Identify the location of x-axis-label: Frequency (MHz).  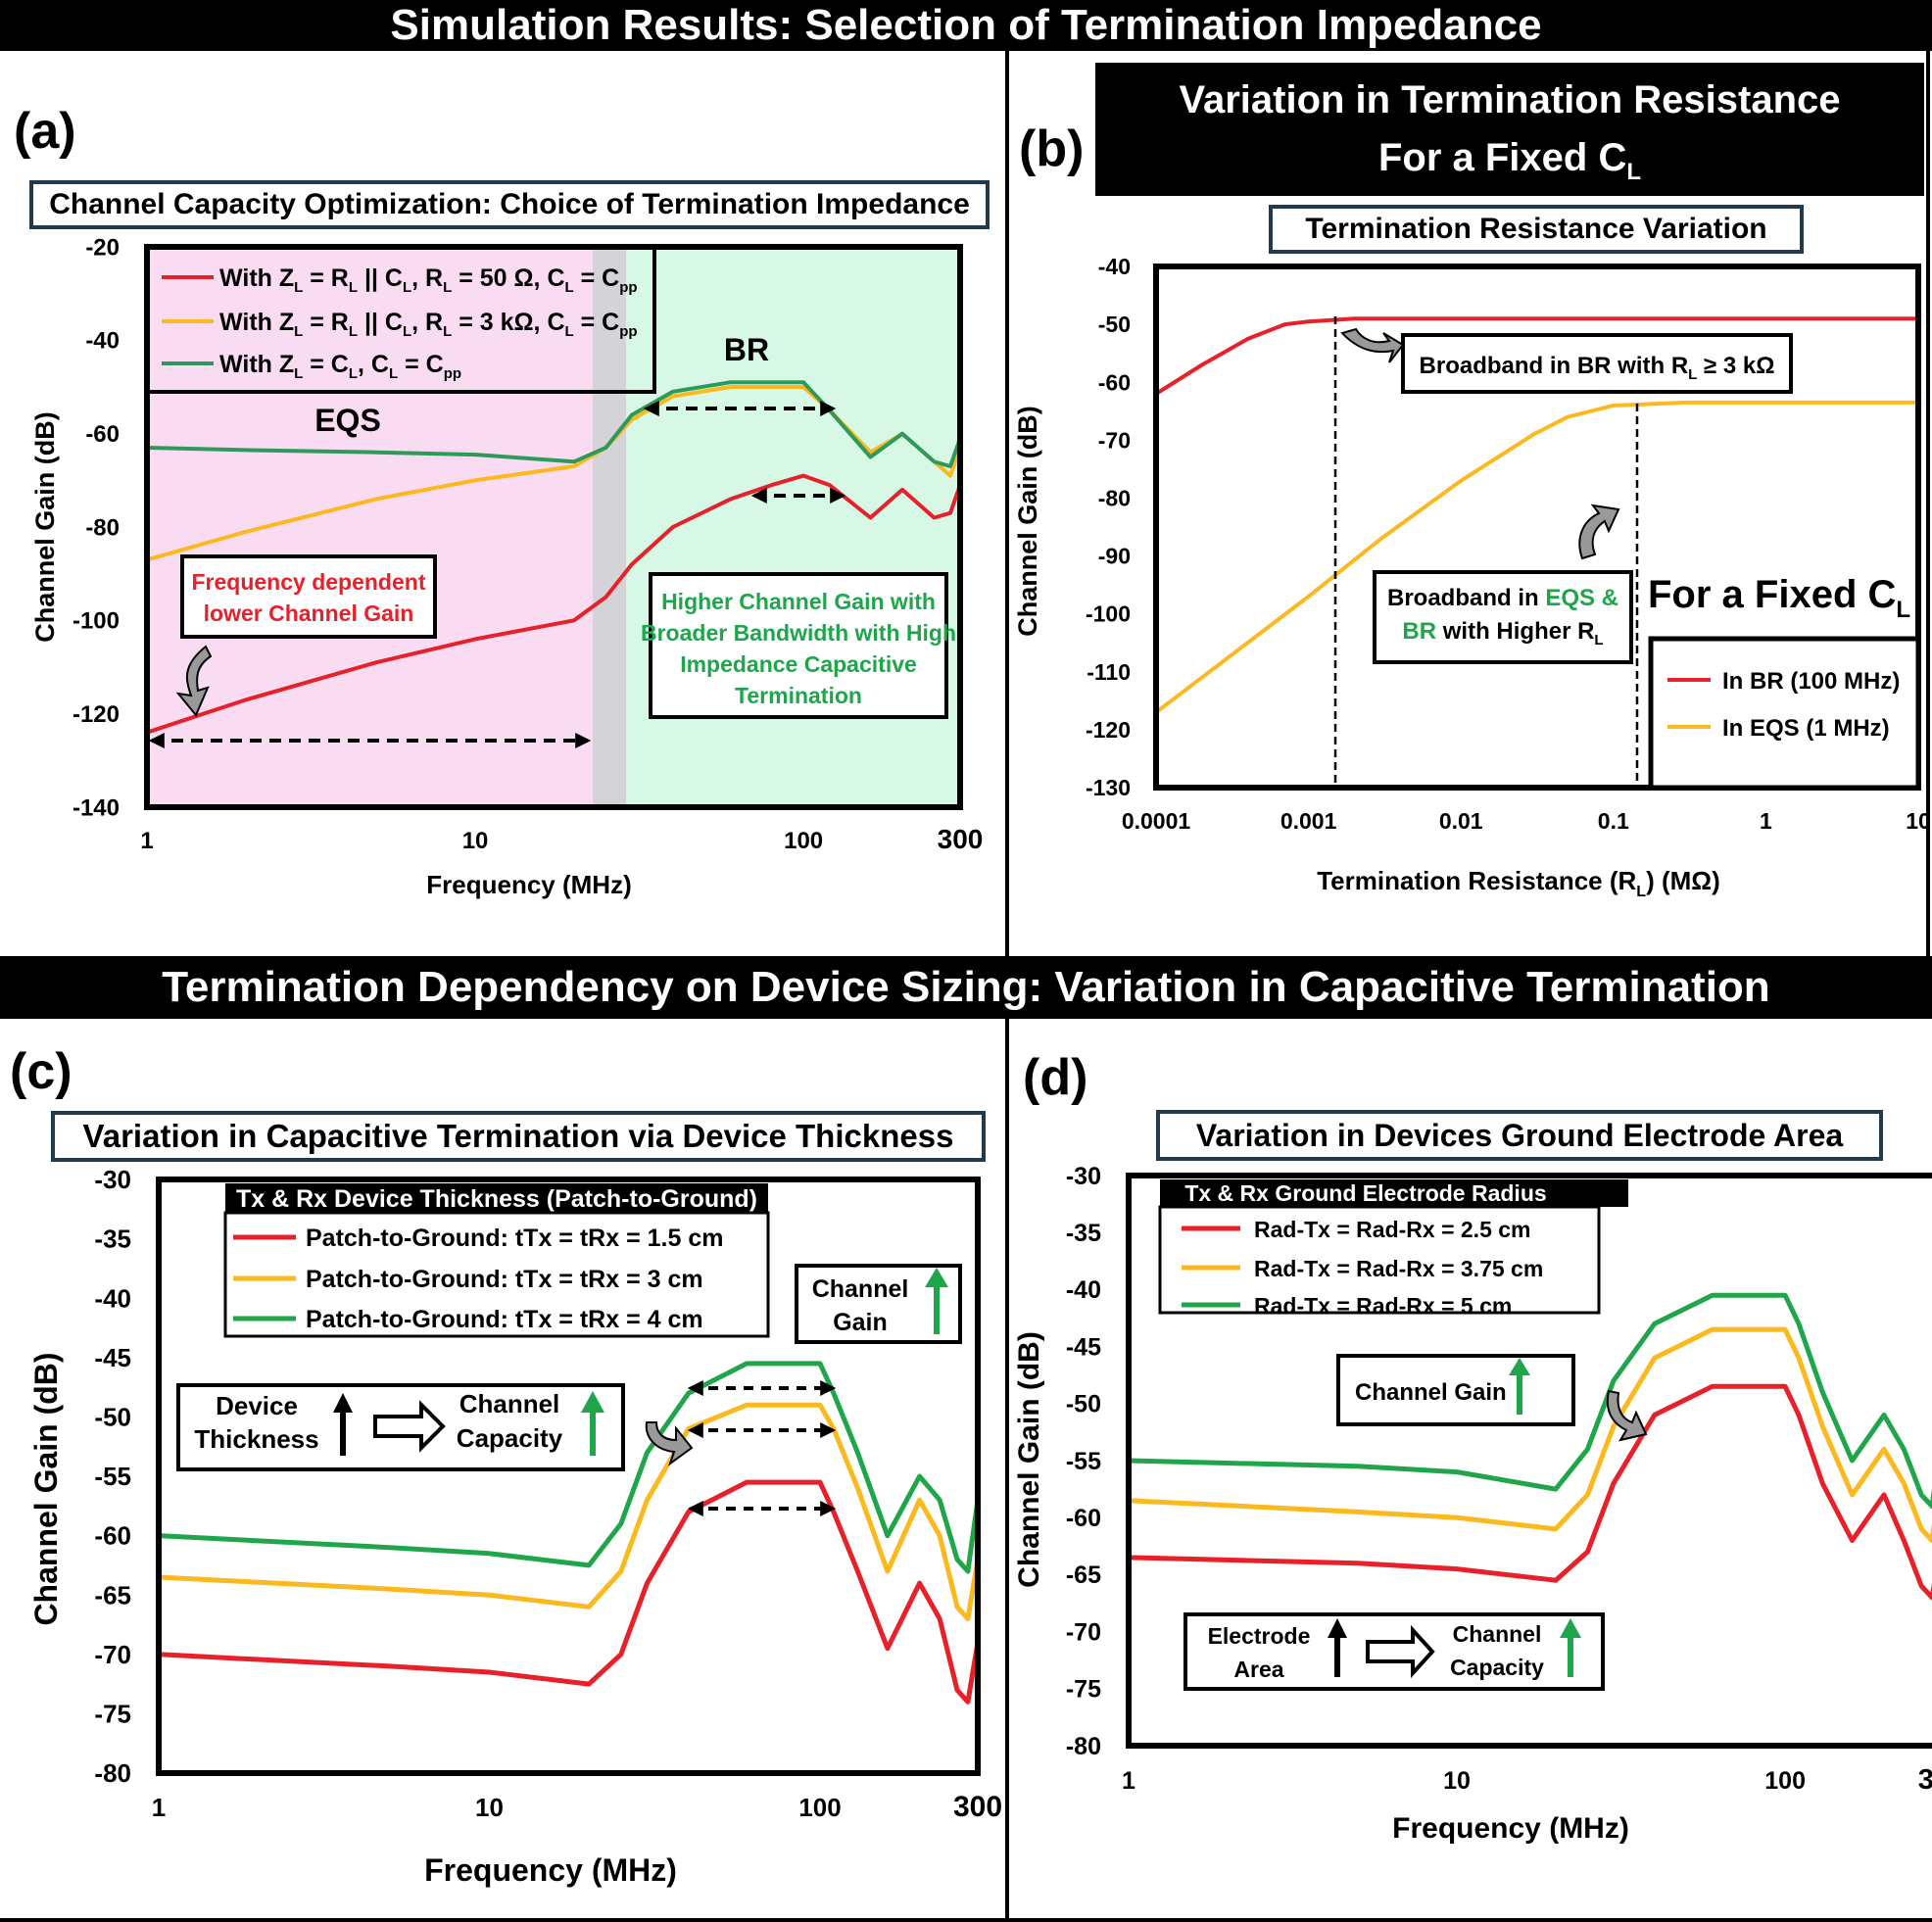
(528, 885).